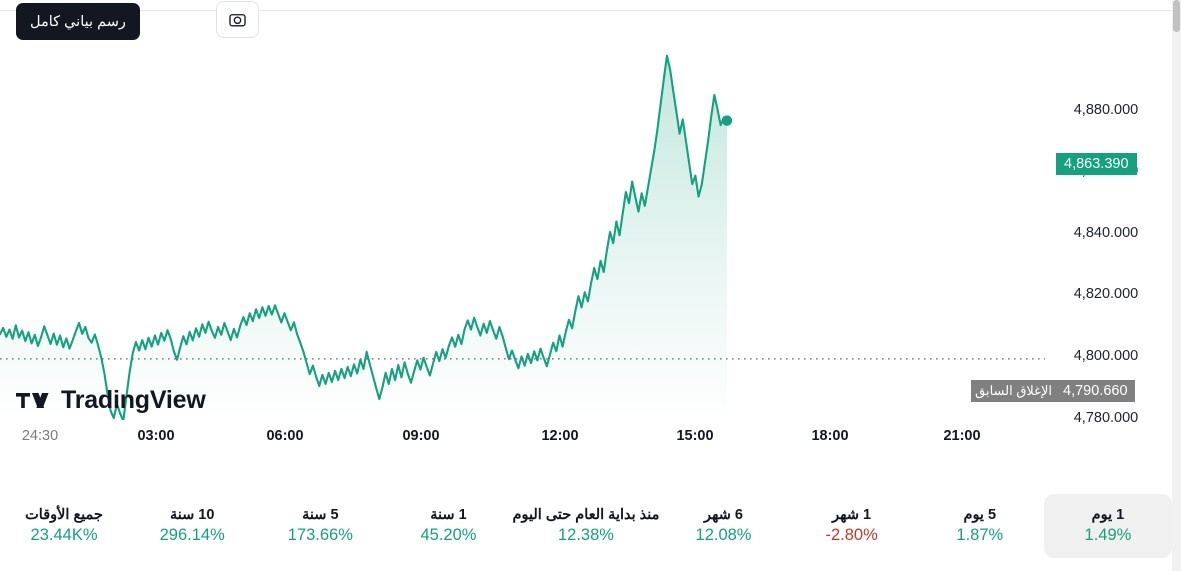  I want to click on period-label: 5 سنة, so click(320, 515).